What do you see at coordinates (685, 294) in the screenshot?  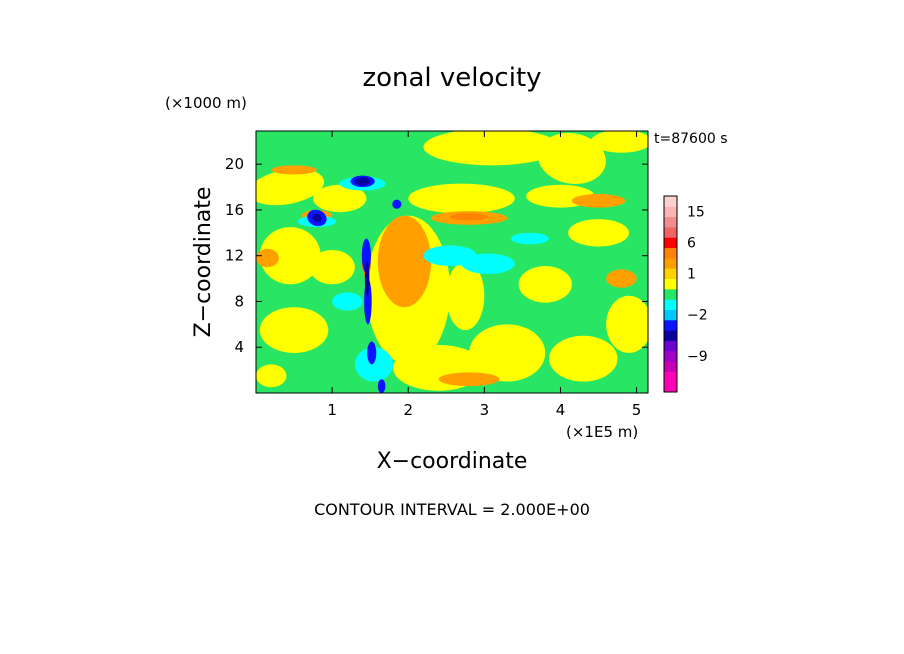 I see `colorbar: 15 6 1 −2 −9` at bounding box center [685, 294].